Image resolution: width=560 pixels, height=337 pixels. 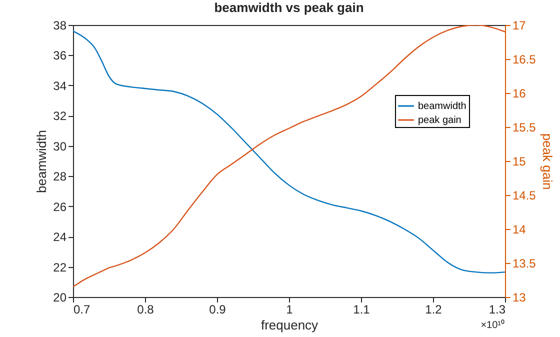 I want to click on y2-tick-label: 14, so click(x=519, y=229).